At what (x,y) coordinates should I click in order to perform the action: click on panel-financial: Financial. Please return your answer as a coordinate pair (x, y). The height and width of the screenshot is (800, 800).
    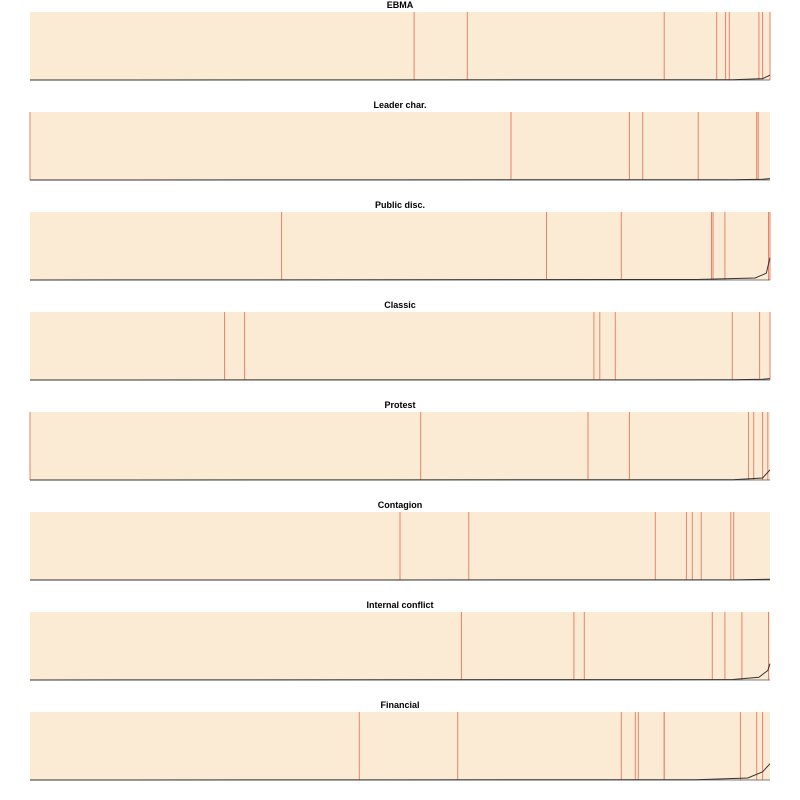
    Looking at the image, I should click on (400, 750).